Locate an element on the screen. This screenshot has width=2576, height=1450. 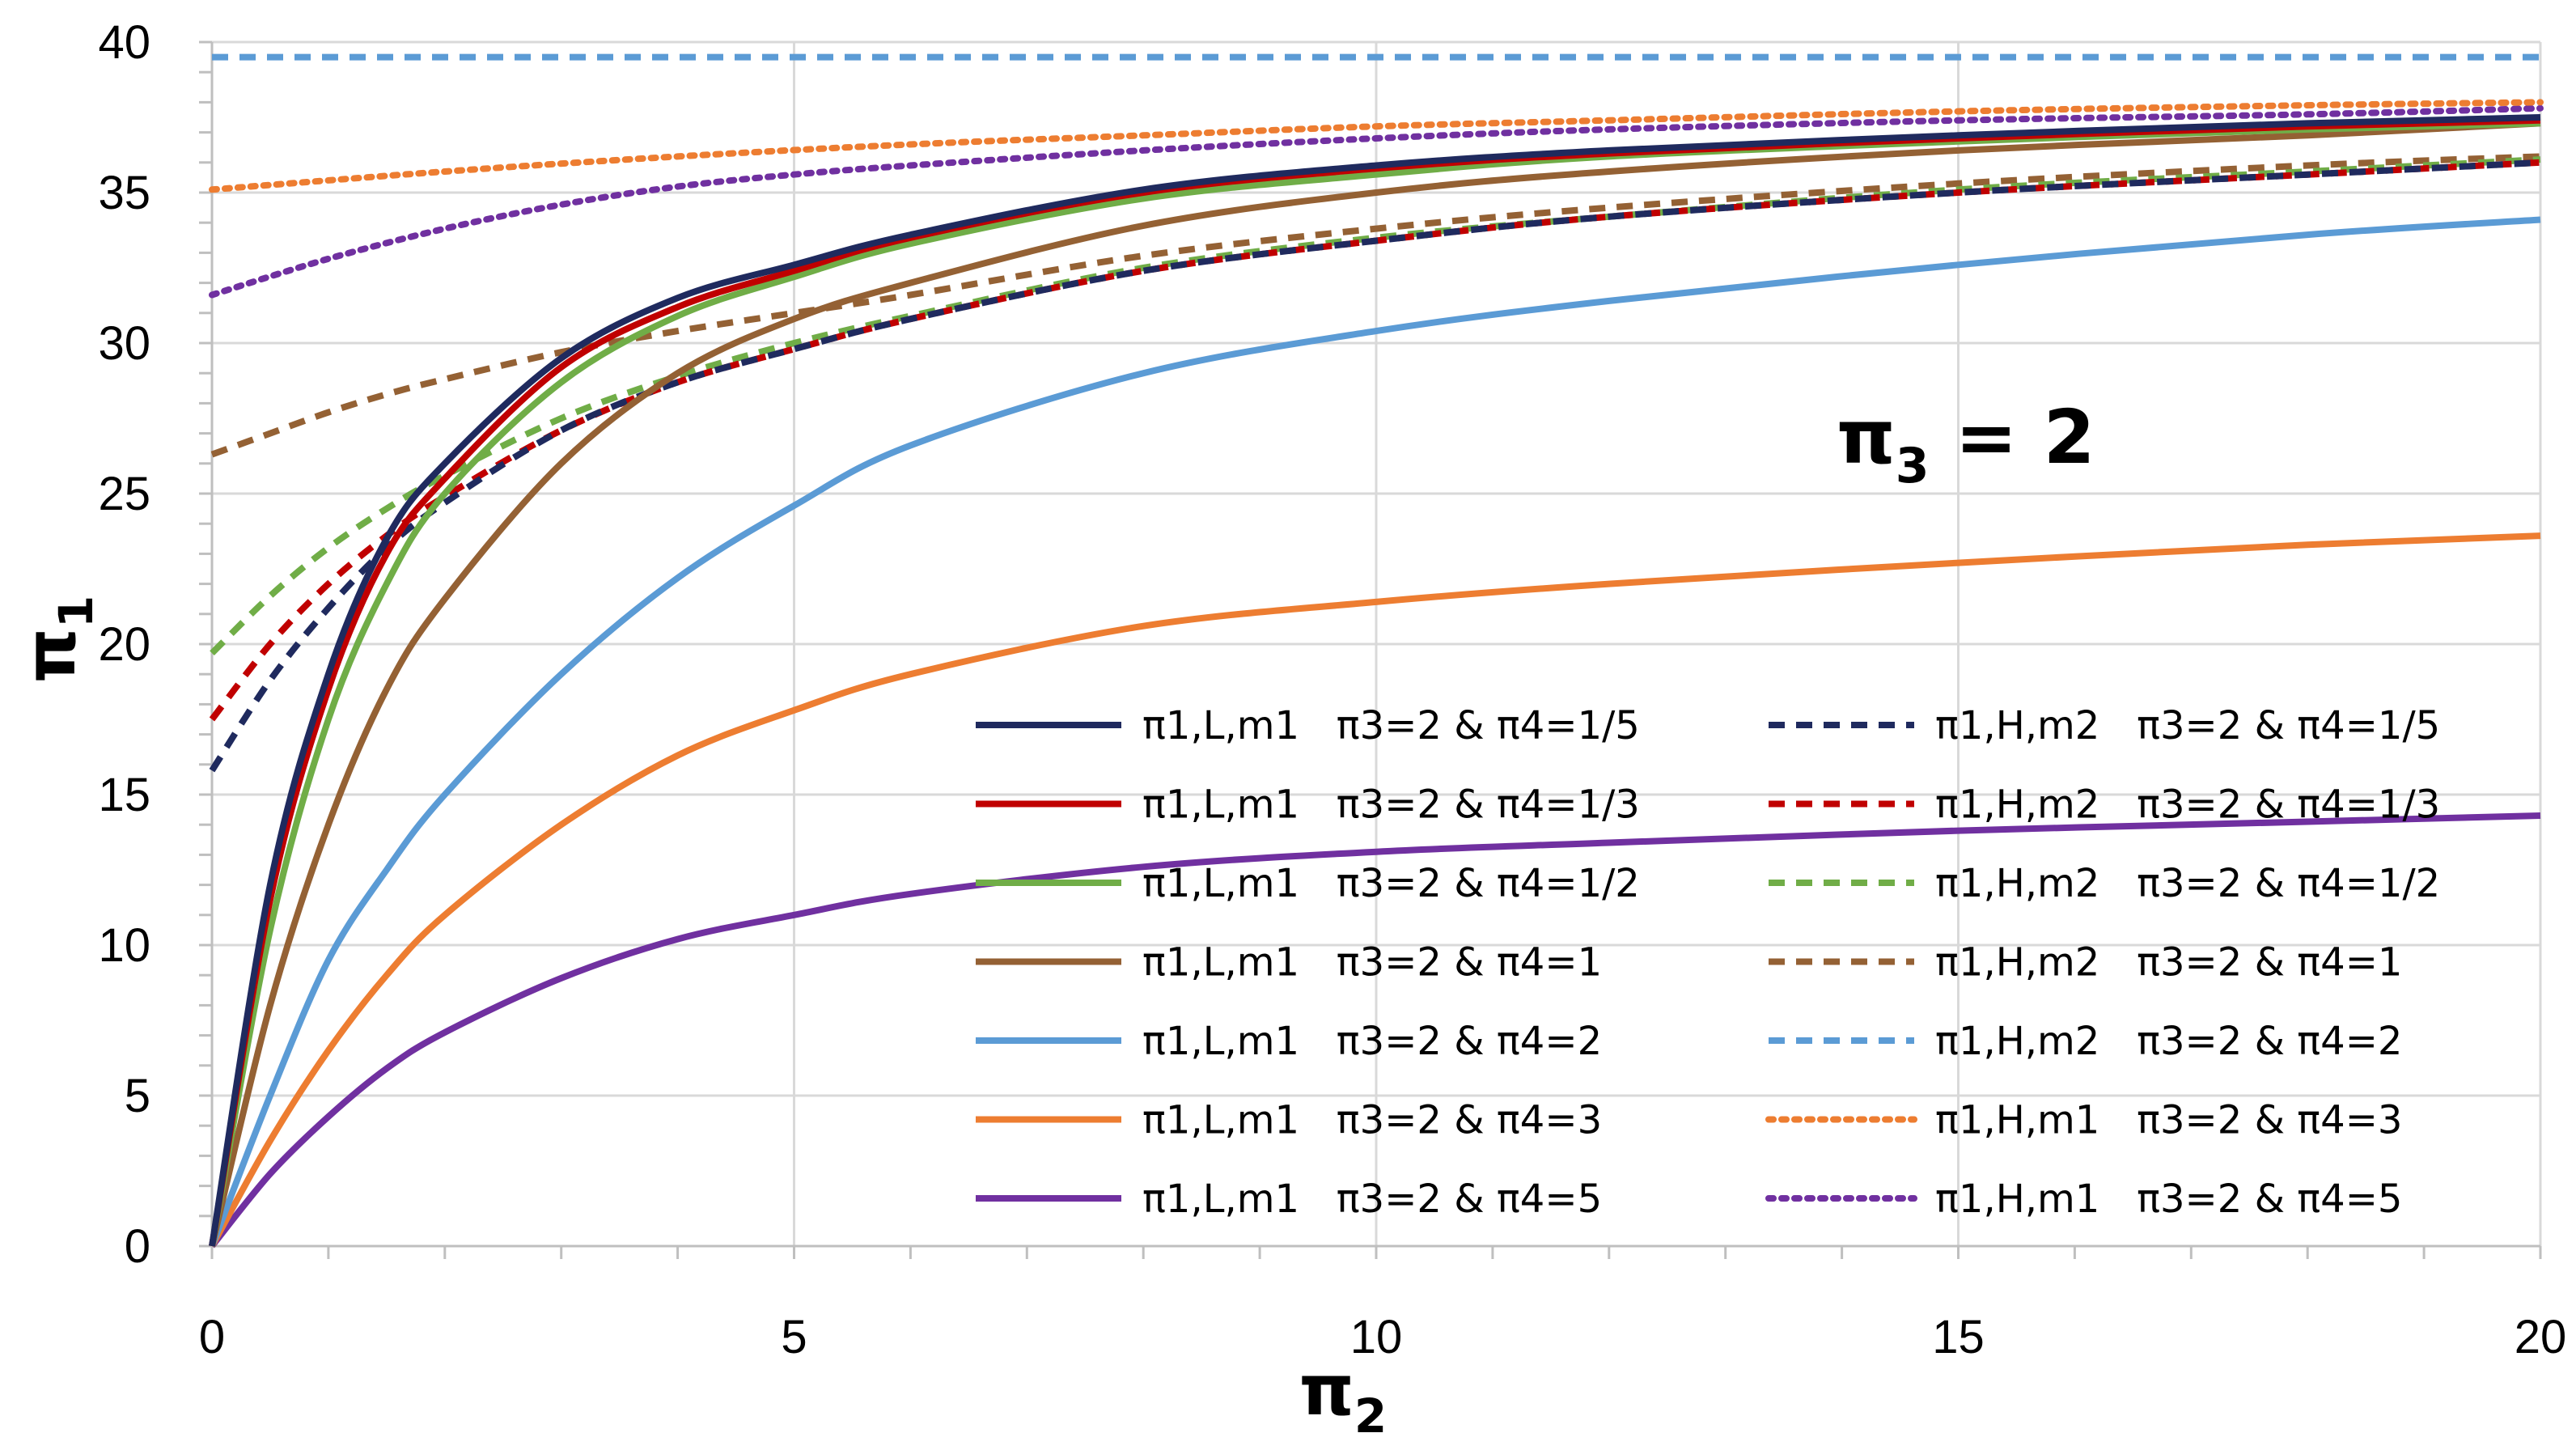
annotation-sub: 3 is located at coordinates (1913, 466).